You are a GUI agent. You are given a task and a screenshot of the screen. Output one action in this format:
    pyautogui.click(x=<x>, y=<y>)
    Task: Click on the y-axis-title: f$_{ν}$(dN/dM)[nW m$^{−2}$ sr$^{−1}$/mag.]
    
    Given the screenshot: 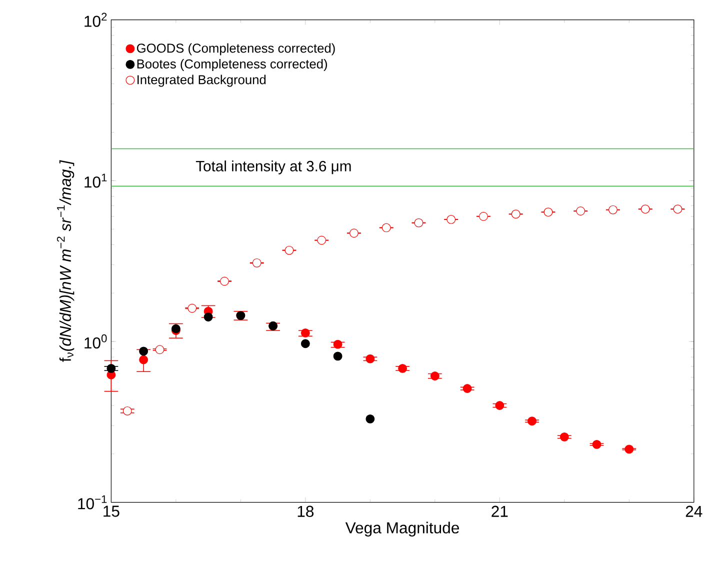 What is the action you would take?
    pyautogui.click(x=65, y=261)
    